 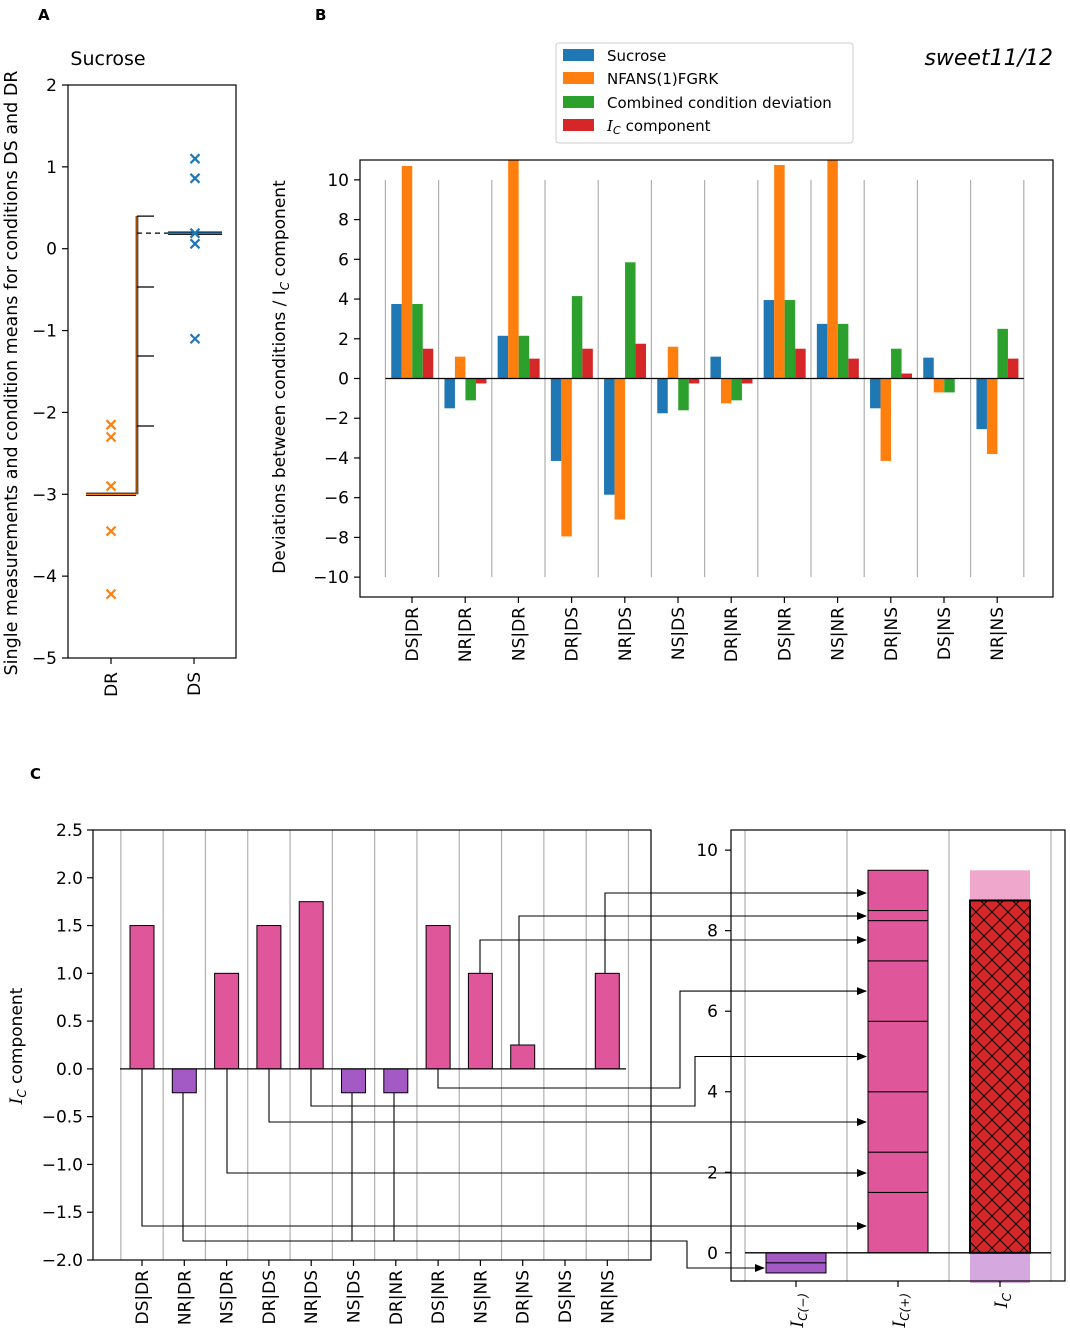 I want to click on panel-c-arrow-dr-ns, so click(x=692, y=978).